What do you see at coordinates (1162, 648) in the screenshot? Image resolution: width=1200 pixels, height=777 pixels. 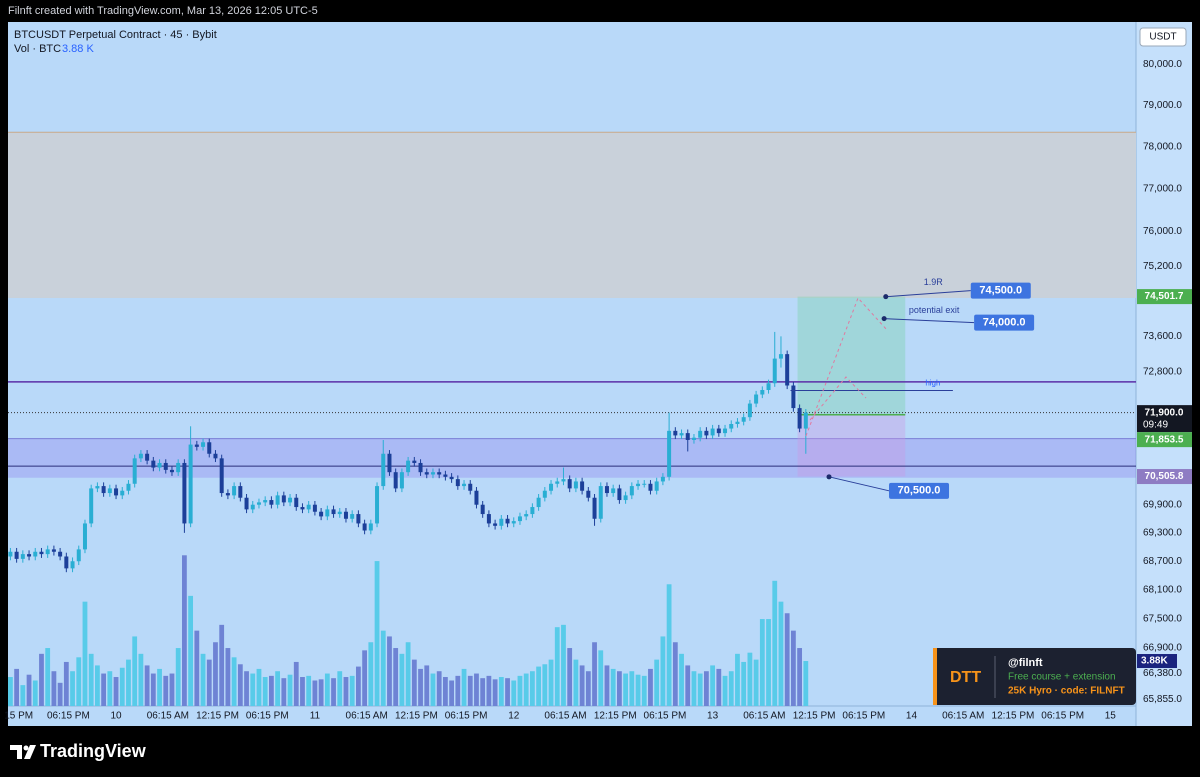 I see `y-tick-label: 66,900.0` at bounding box center [1162, 648].